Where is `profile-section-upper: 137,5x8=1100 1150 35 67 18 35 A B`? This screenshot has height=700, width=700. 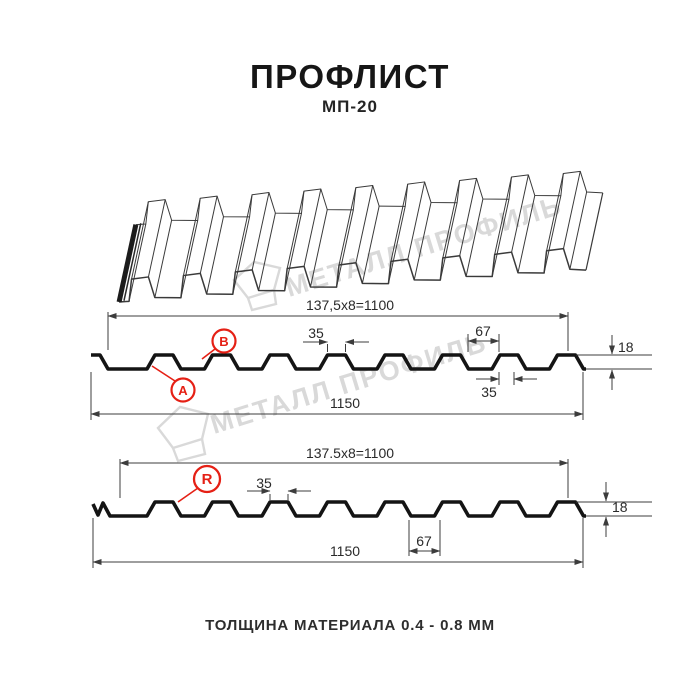
profile-section-upper: 137,5x8=1100 1150 35 67 18 35 A B is located at coordinates (371, 358).